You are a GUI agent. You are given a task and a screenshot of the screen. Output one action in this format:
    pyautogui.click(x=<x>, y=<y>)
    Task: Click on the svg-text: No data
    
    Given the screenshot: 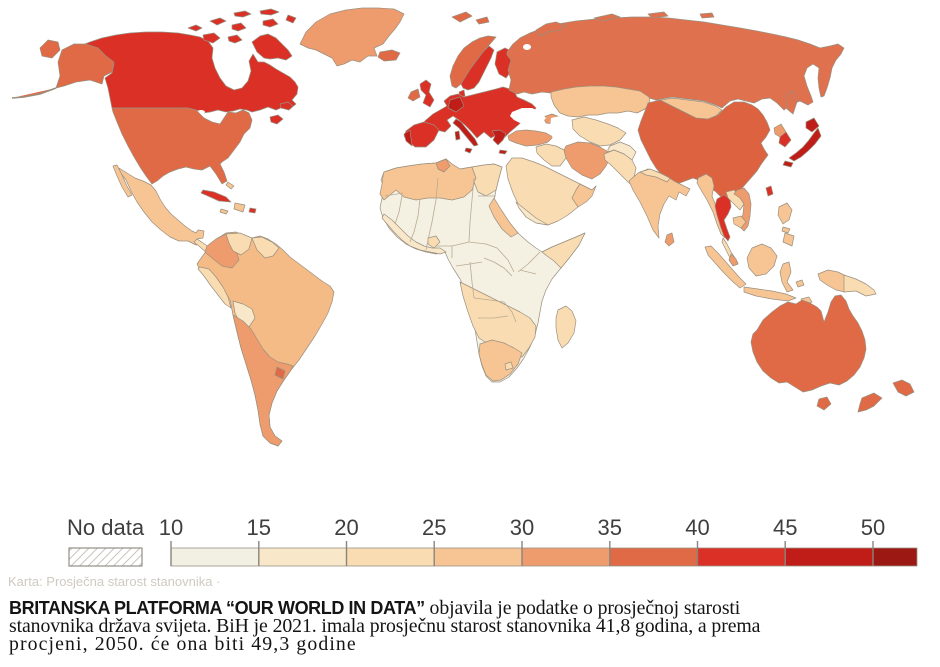 What is the action you would take?
    pyautogui.click(x=106, y=527)
    